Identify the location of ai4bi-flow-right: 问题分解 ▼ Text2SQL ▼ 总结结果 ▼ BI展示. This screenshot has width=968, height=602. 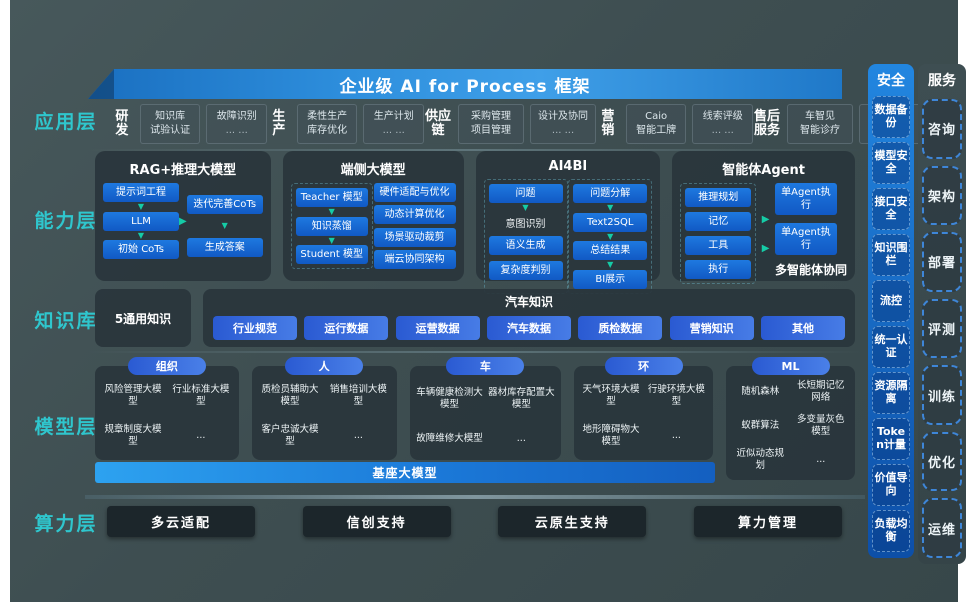
(610, 236).